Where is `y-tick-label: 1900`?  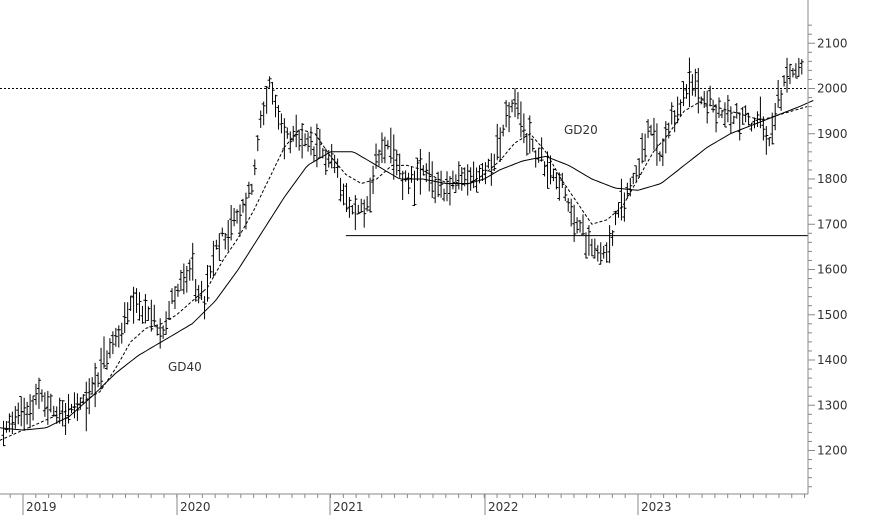 y-tick-label: 1900 is located at coordinates (832, 134).